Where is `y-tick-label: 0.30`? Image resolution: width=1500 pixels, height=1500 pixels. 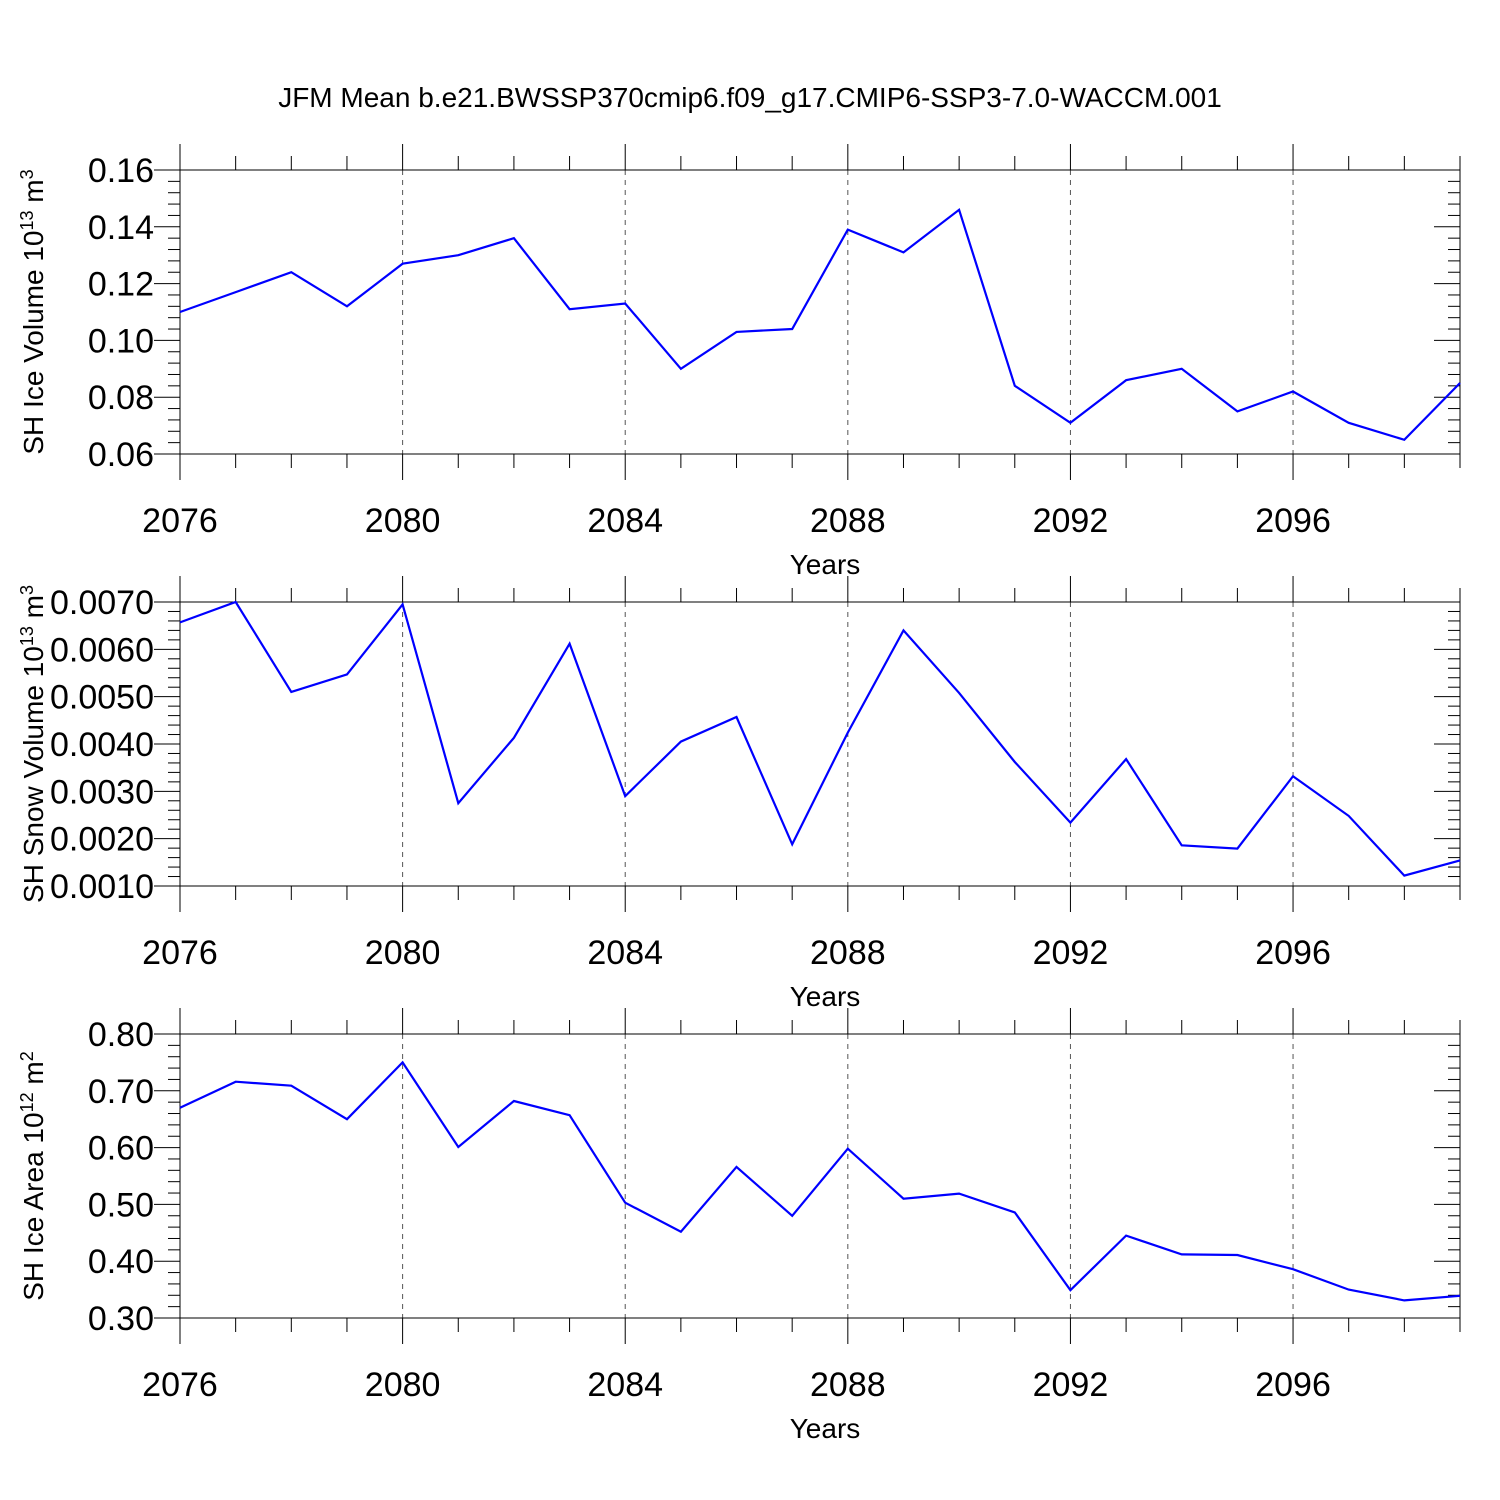 y-tick-label: 0.30 is located at coordinates (121, 1319).